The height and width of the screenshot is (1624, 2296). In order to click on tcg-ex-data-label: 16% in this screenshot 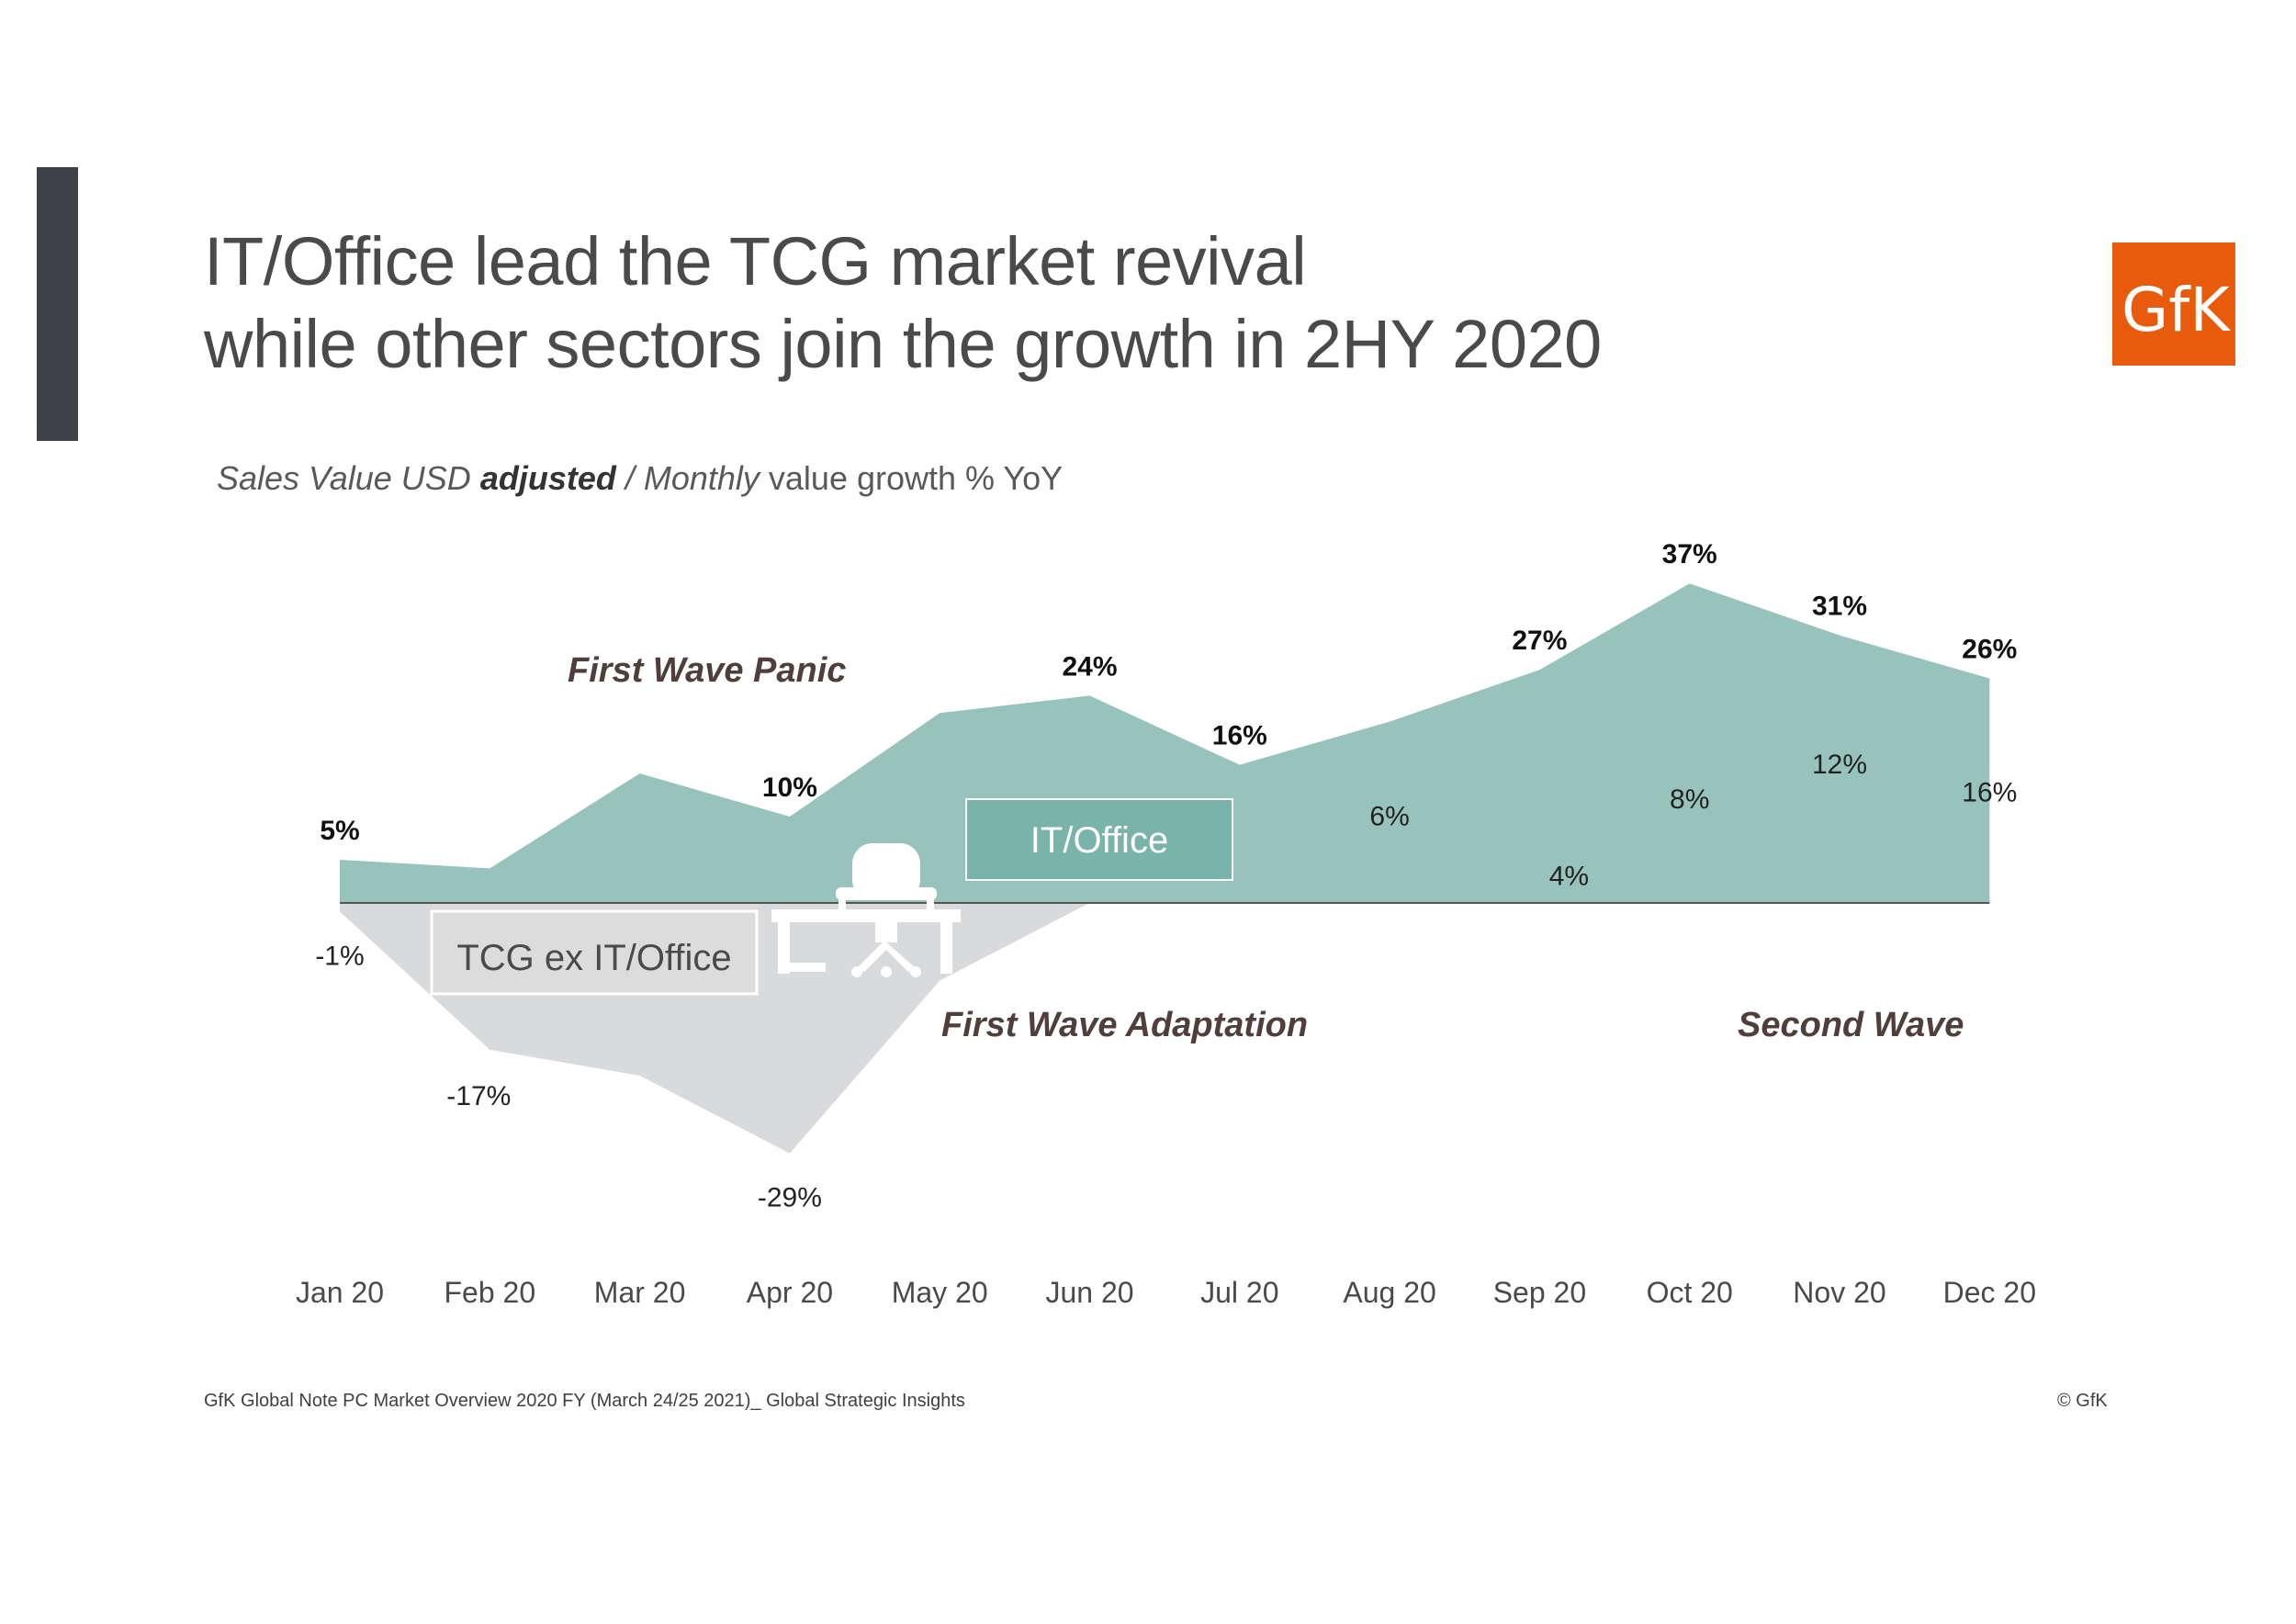, I will do `click(1990, 793)`.